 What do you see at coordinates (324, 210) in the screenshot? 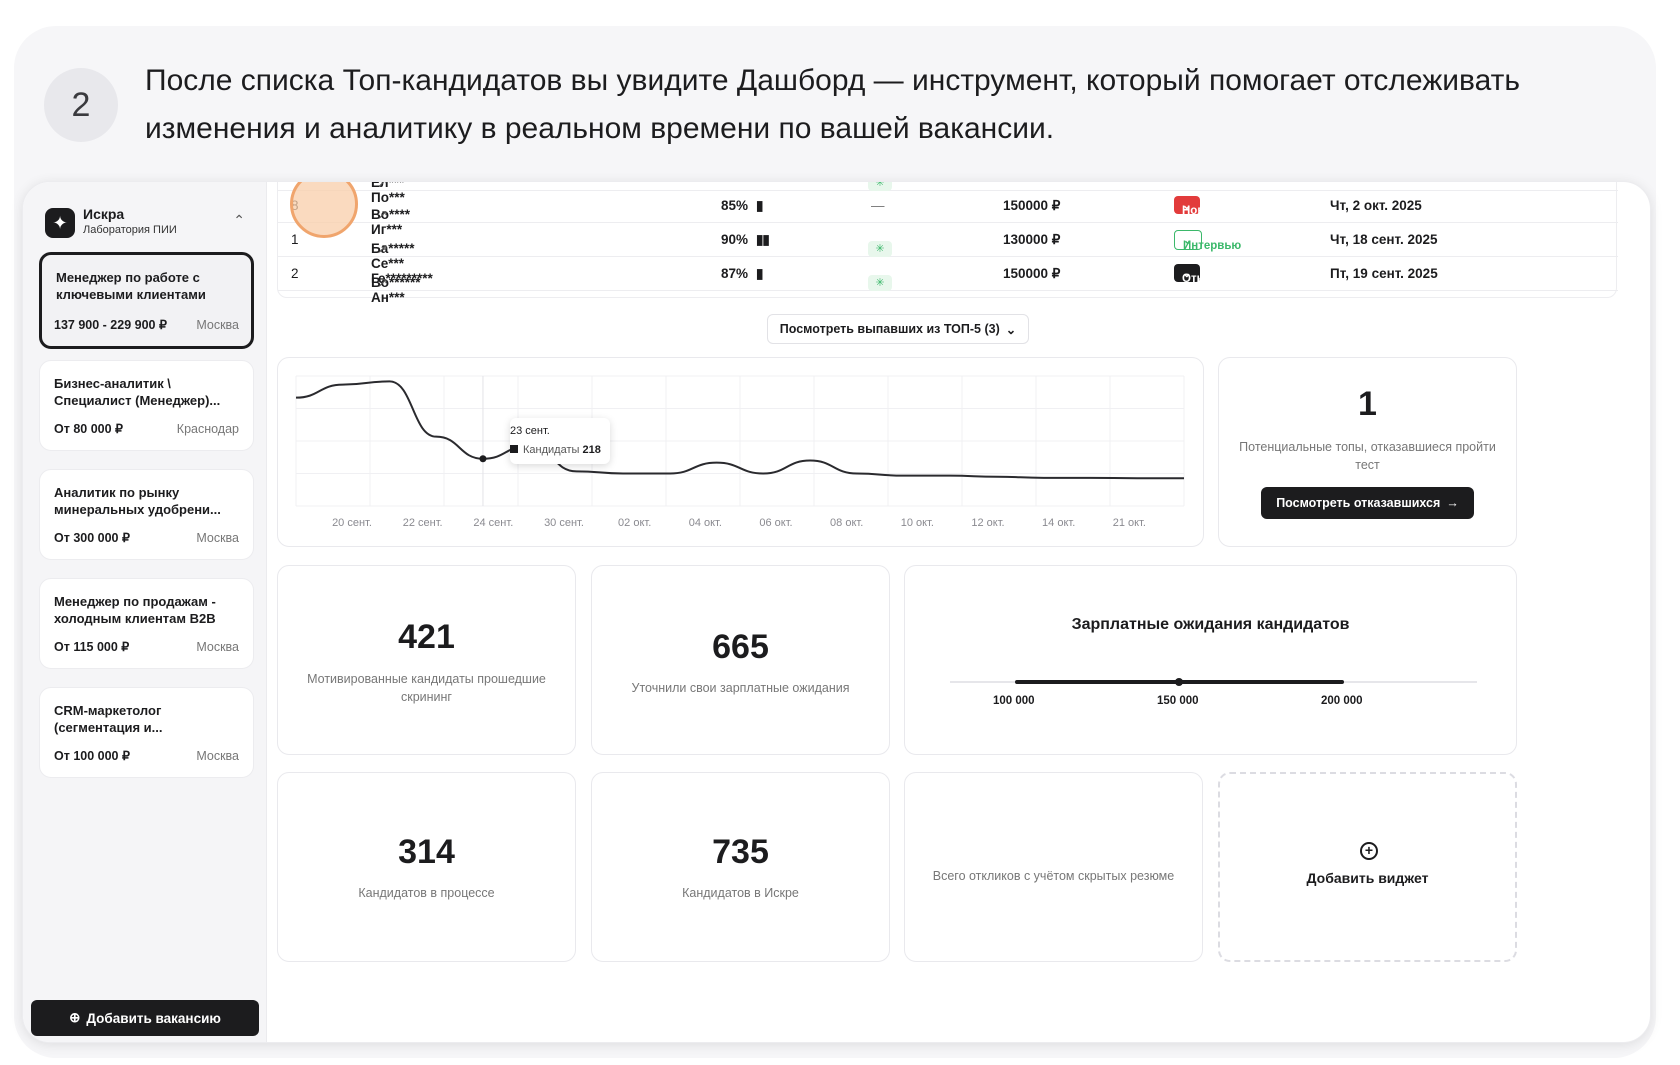
I see `click-highlight` at bounding box center [324, 210].